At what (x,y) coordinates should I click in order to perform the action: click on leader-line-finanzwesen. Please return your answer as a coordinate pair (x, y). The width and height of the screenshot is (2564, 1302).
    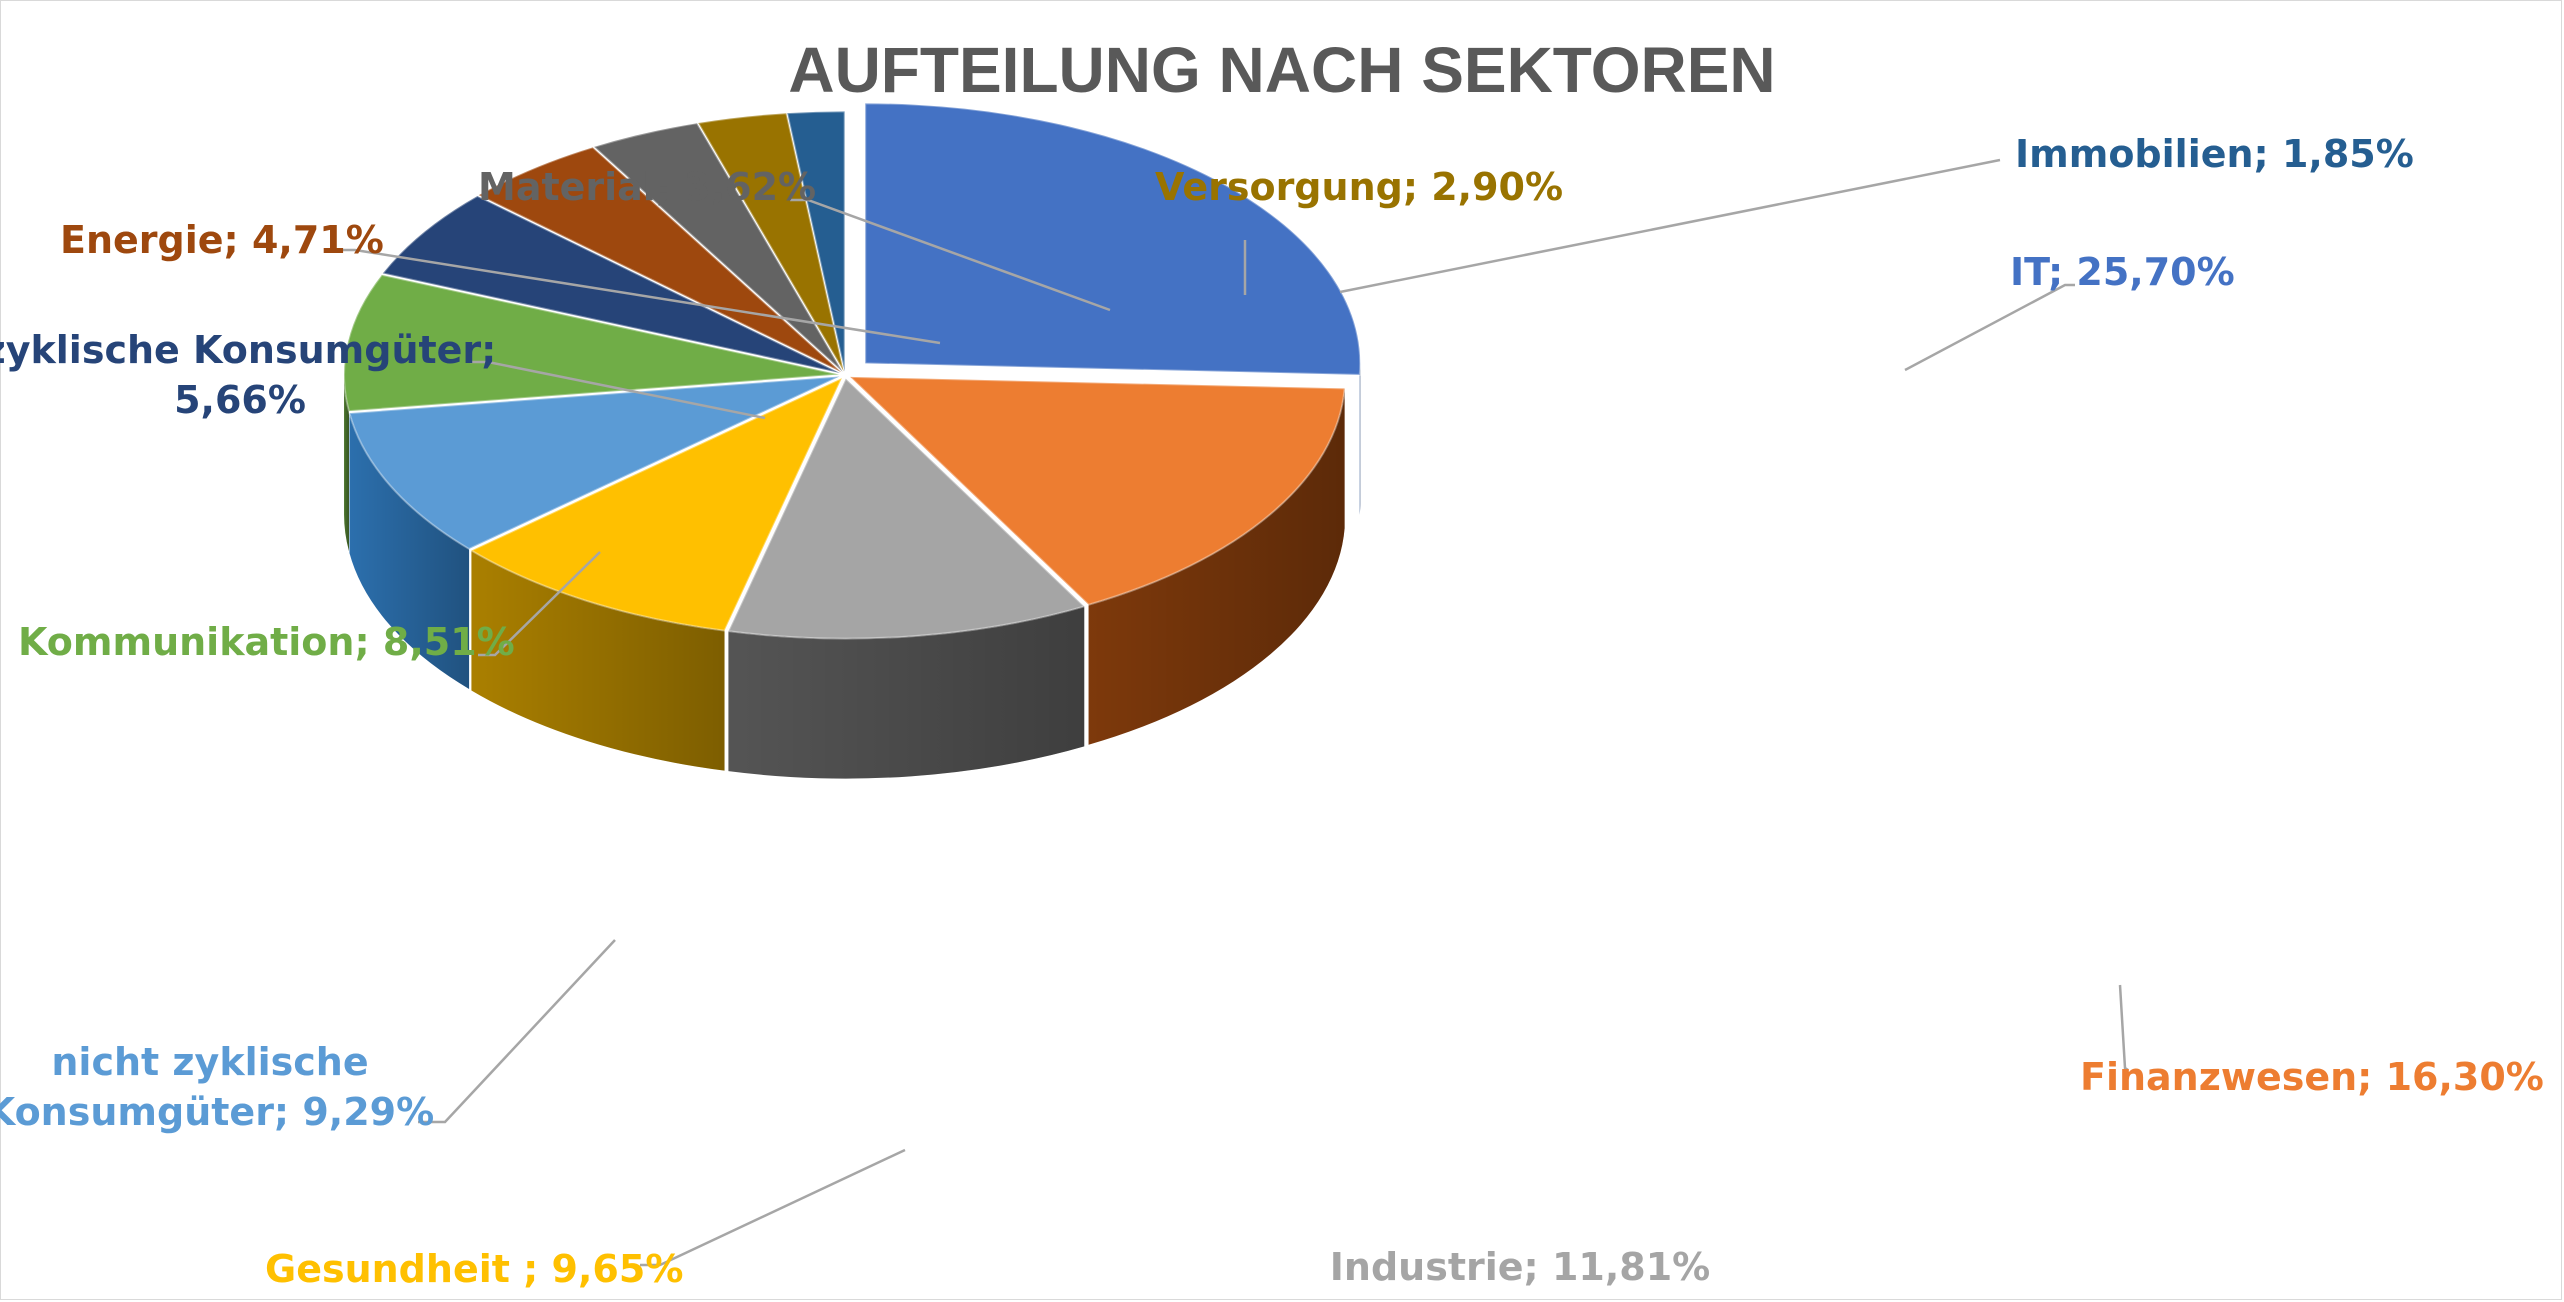
    Looking at the image, I should click on (2123, 1028).